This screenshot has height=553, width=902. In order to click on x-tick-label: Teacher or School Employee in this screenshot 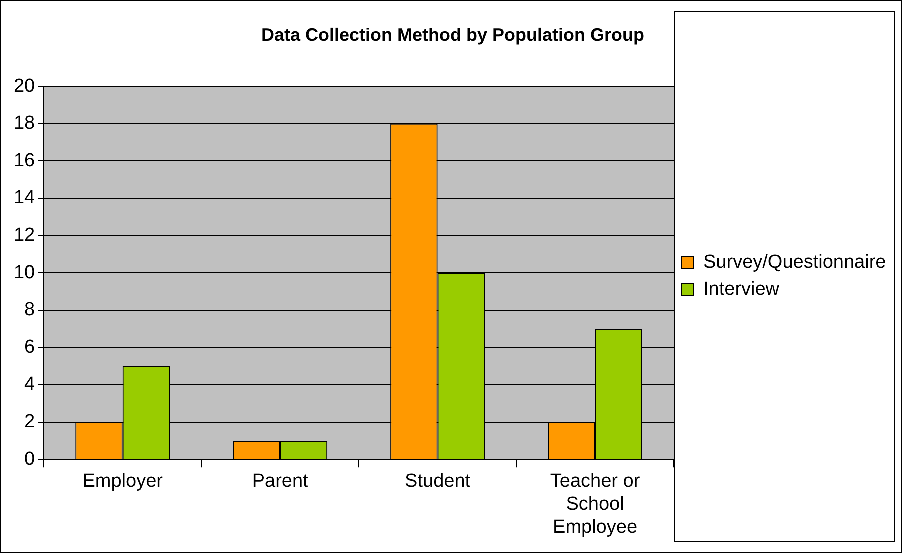, I will do `click(595, 504)`.